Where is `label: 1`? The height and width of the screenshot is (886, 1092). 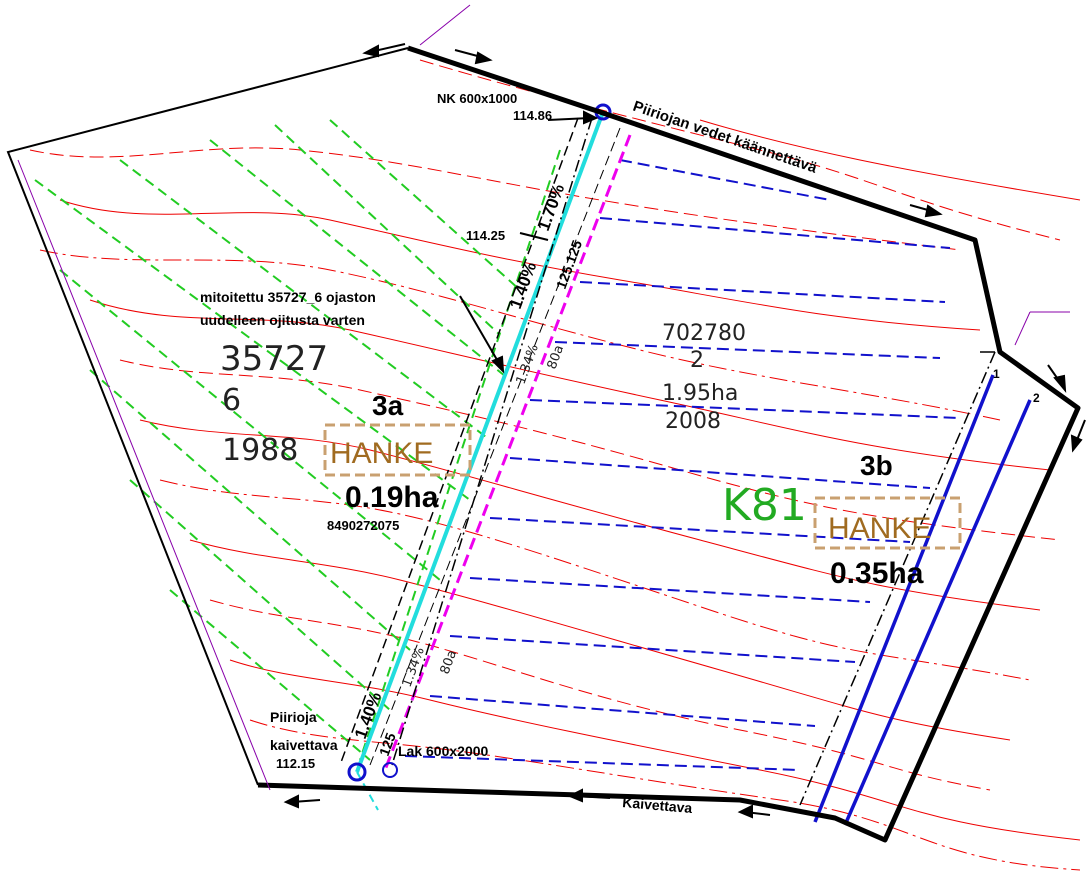
label: 1 is located at coordinates (996, 374).